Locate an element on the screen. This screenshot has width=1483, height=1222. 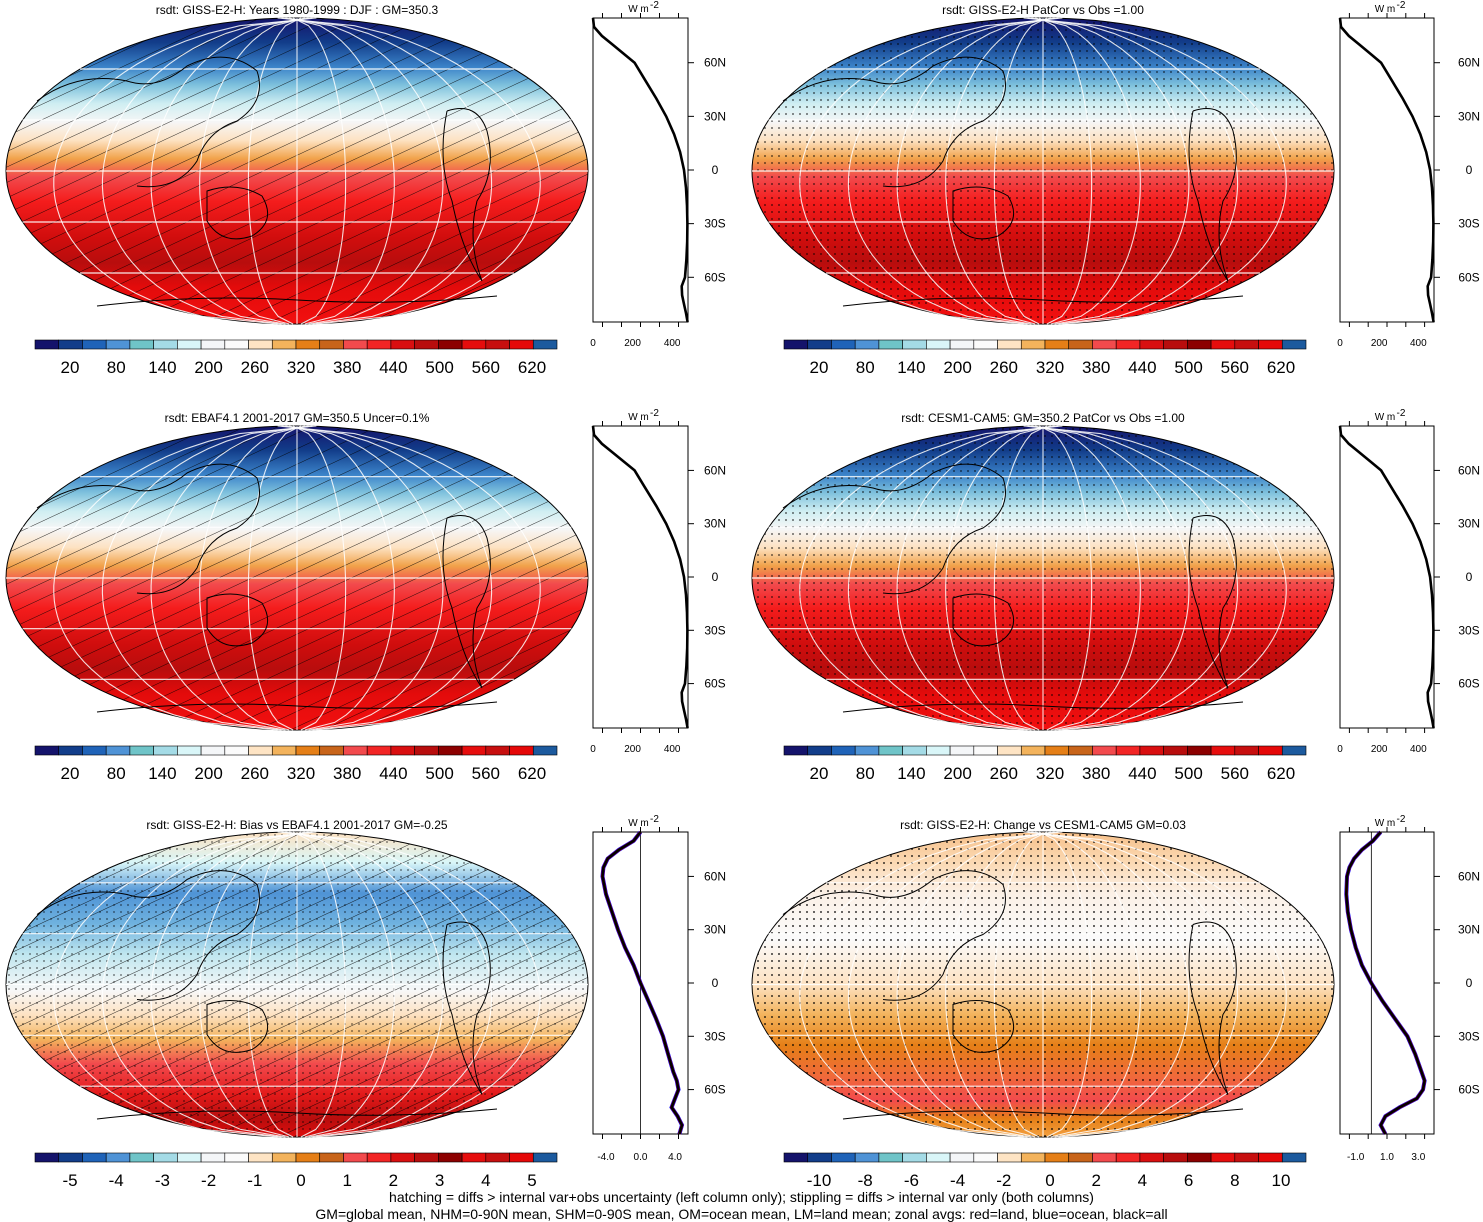
colorbar-label: -6 is located at coordinates (911, 1180).